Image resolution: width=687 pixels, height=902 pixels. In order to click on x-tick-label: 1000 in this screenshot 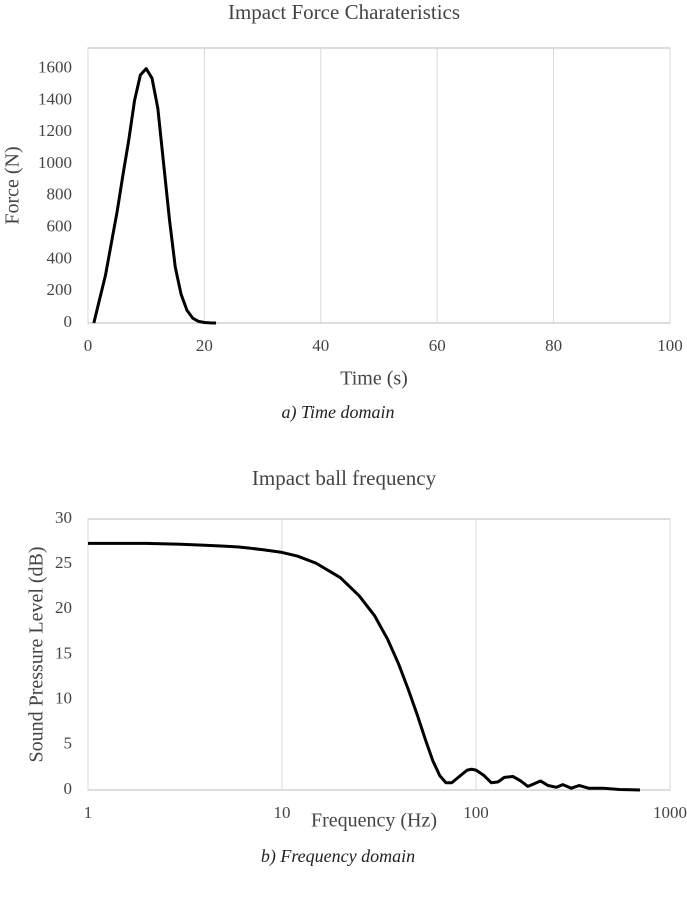, I will do `click(670, 812)`.